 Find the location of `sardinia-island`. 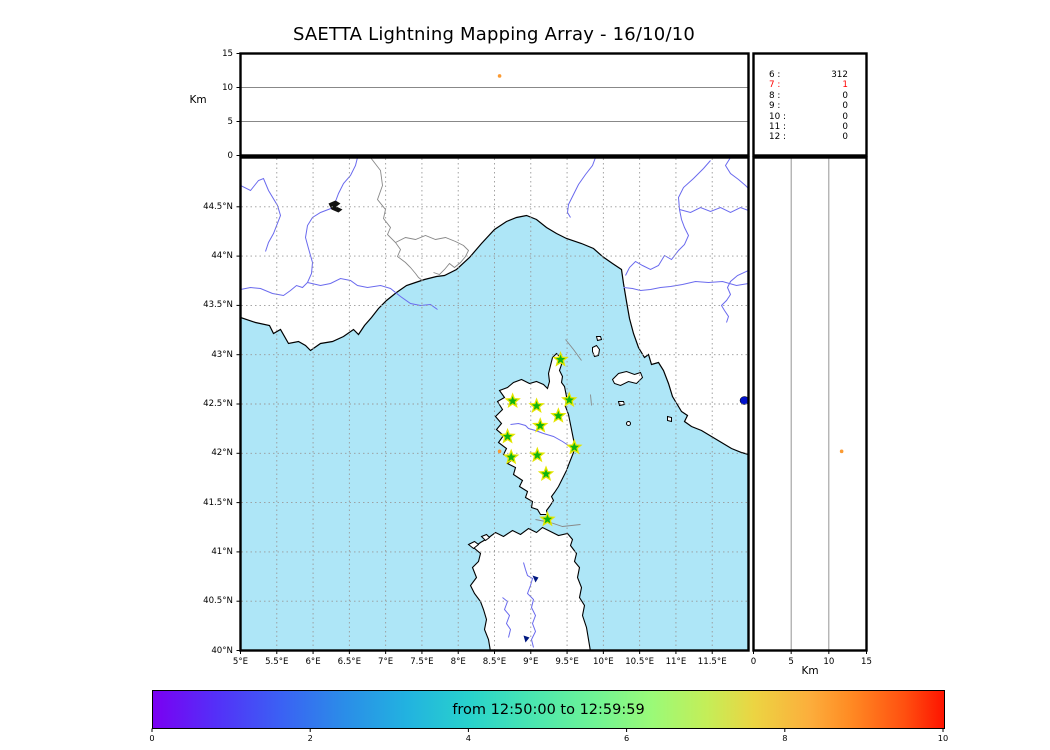

sardinia-island is located at coordinates (530, 588).